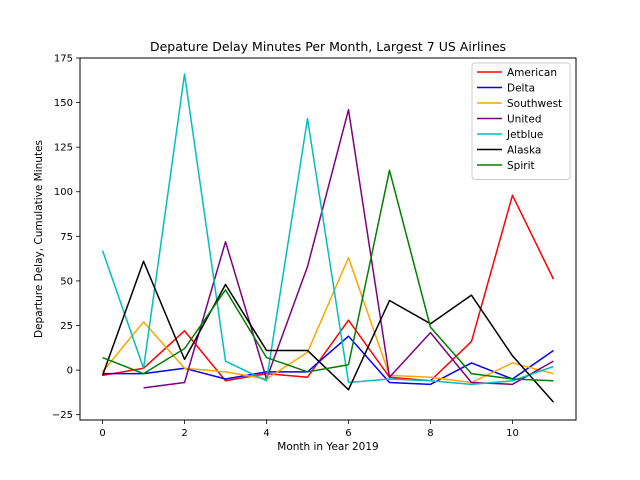 The height and width of the screenshot is (480, 640). What do you see at coordinates (328, 360) in the screenshot?
I see `series-line-delta` at bounding box center [328, 360].